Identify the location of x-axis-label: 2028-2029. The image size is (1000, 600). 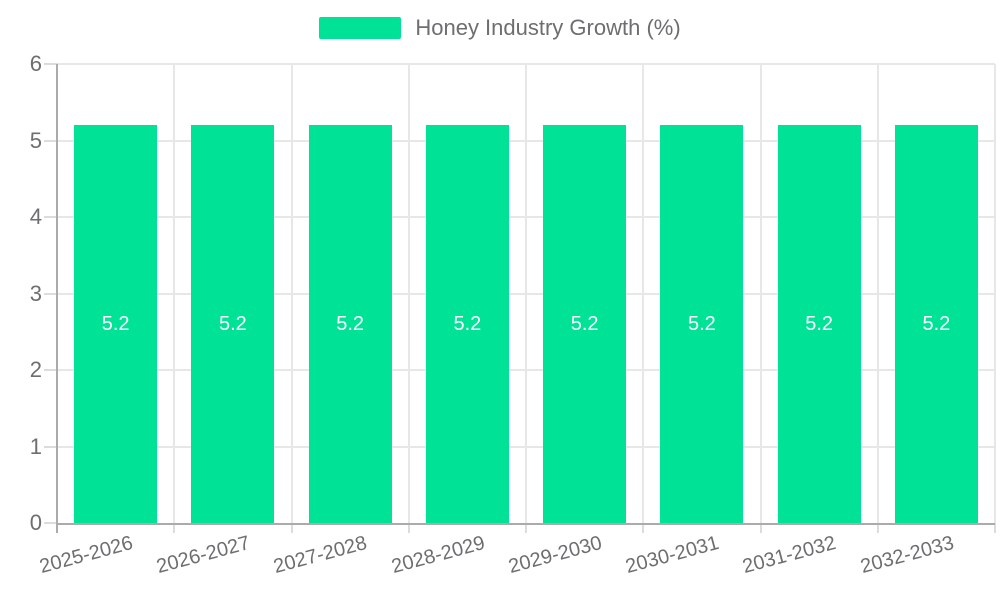
(438, 555).